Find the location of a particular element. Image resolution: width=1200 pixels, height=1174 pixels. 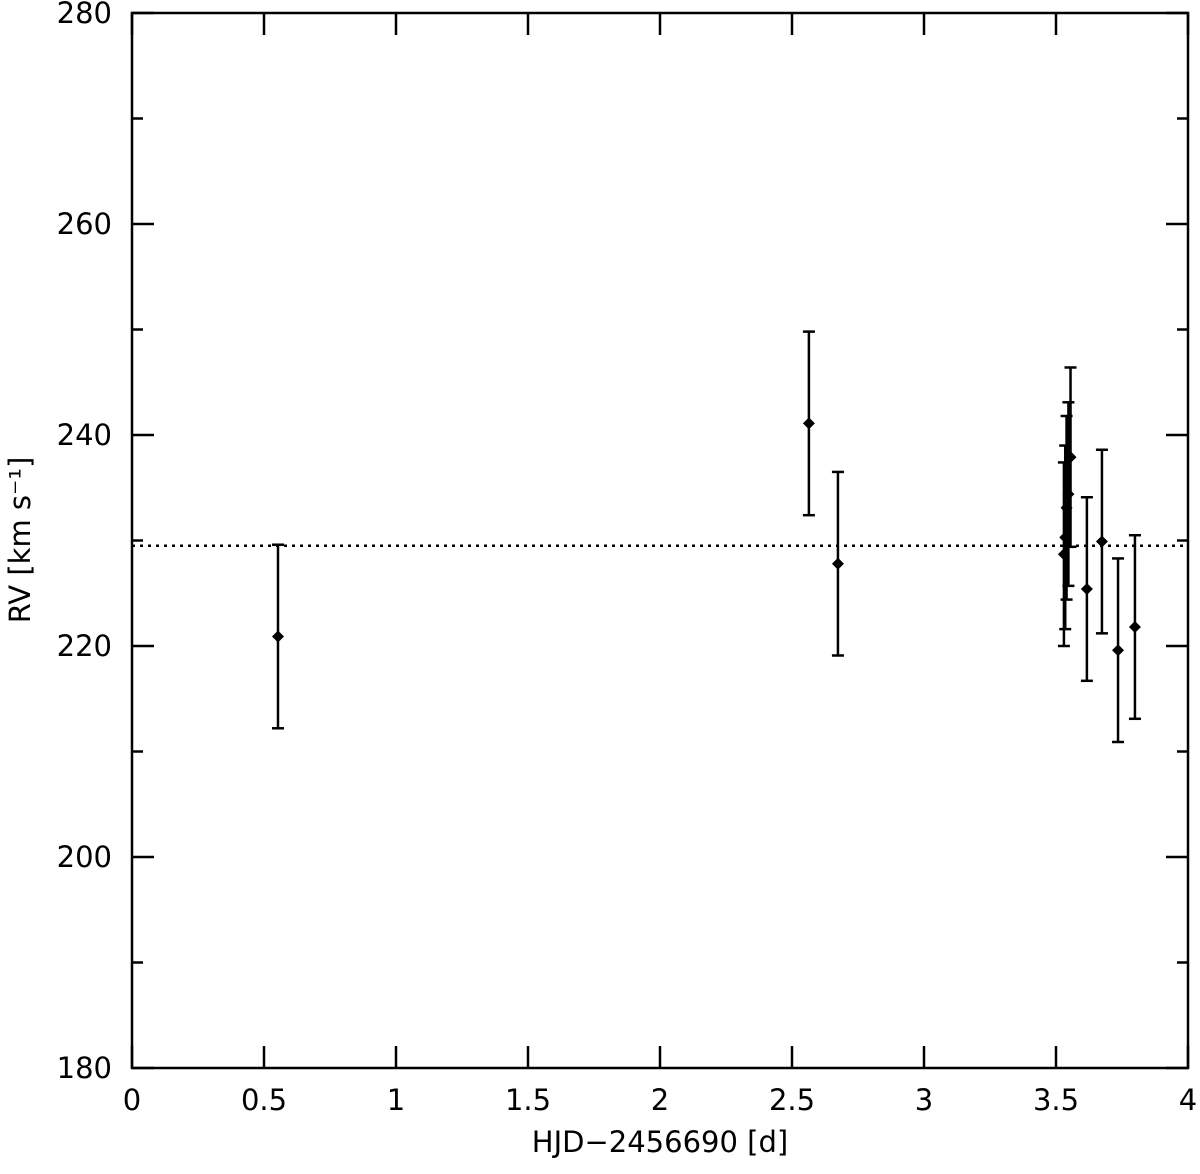

x-tick-label: 1 is located at coordinates (396, 1100).